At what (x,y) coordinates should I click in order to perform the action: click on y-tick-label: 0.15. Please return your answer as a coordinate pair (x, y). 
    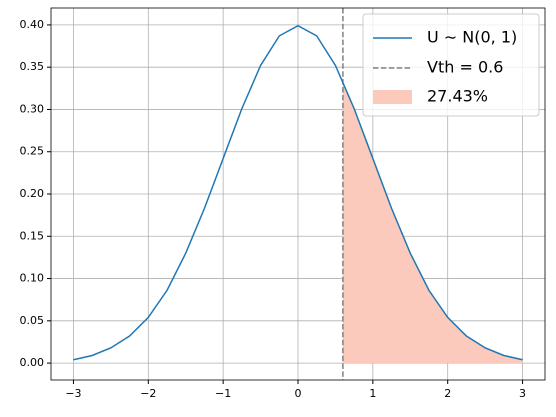
    Looking at the image, I should click on (32, 235).